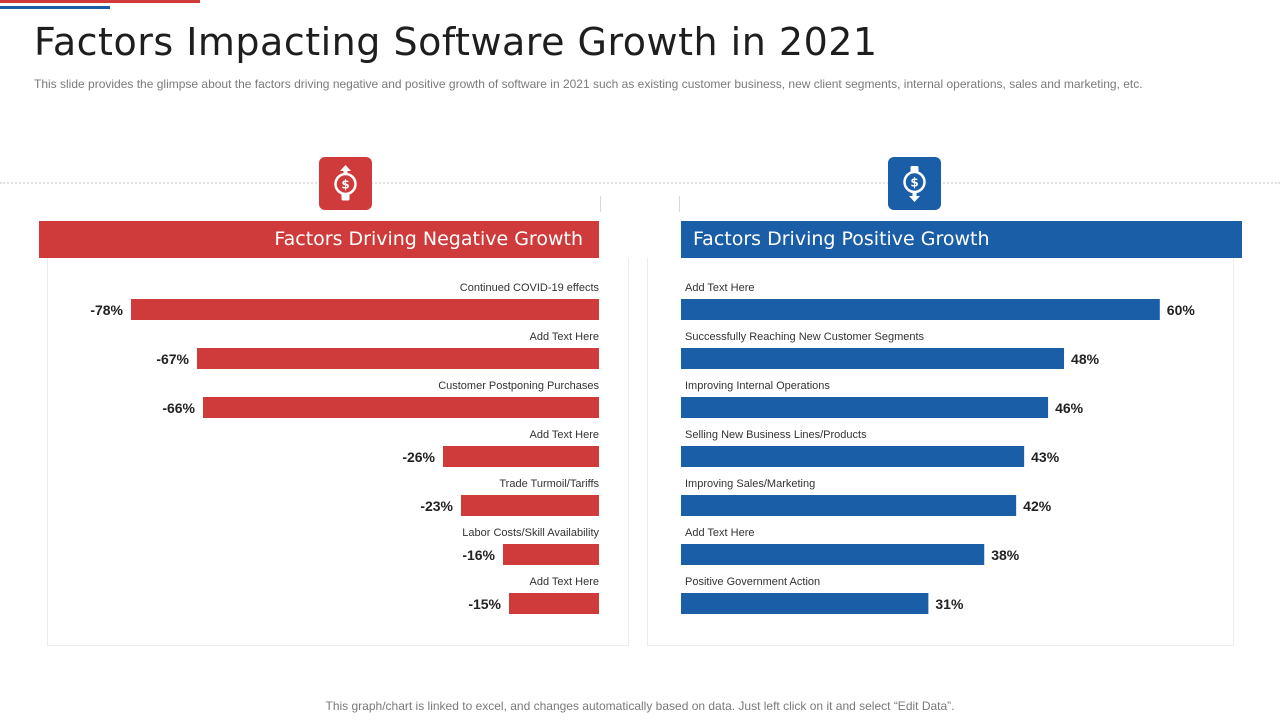  I want to click on negative-bar-value: -15%, so click(484, 604).